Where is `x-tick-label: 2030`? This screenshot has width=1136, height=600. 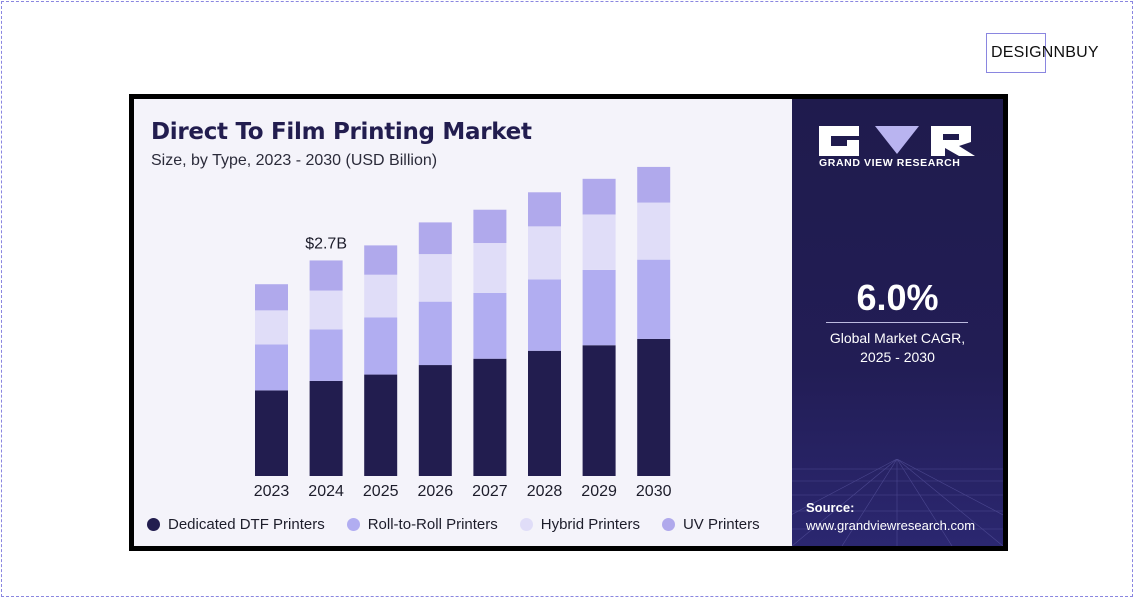
x-tick-label: 2030 is located at coordinates (654, 491).